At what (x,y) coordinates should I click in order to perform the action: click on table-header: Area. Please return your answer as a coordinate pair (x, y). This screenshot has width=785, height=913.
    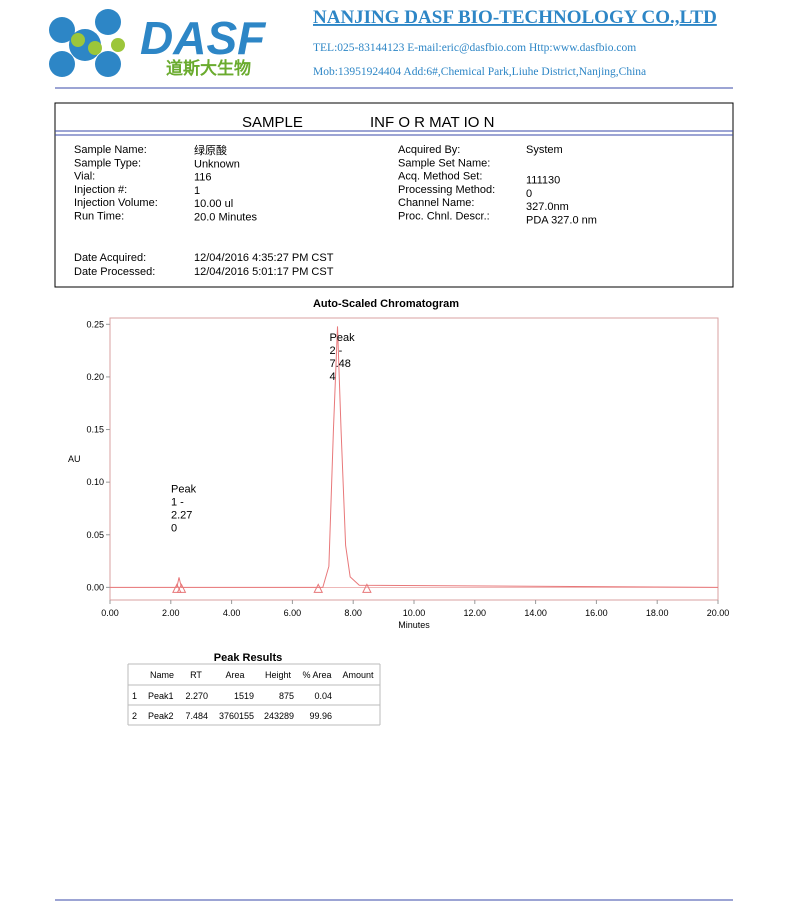
    Looking at the image, I should click on (234, 675).